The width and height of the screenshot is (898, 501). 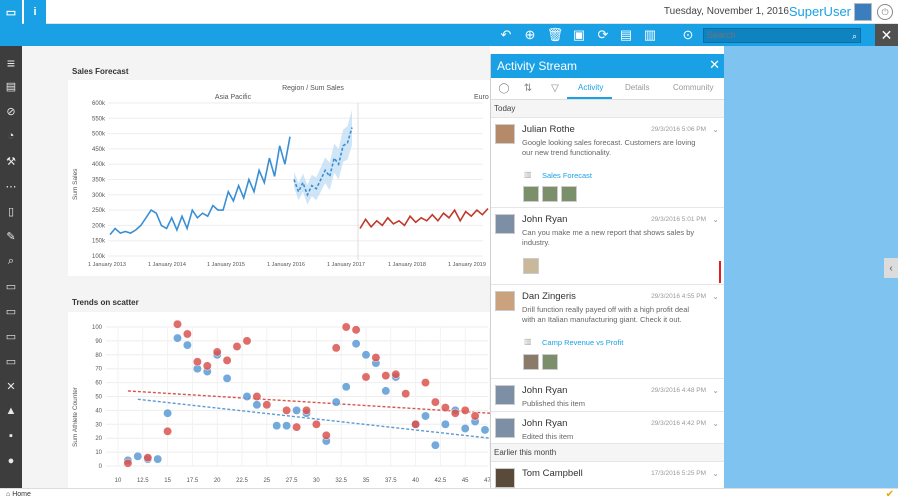 What do you see at coordinates (528, 341) in the screenshot?
I see `chart-icon: ▥` at bounding box center [528, 341].